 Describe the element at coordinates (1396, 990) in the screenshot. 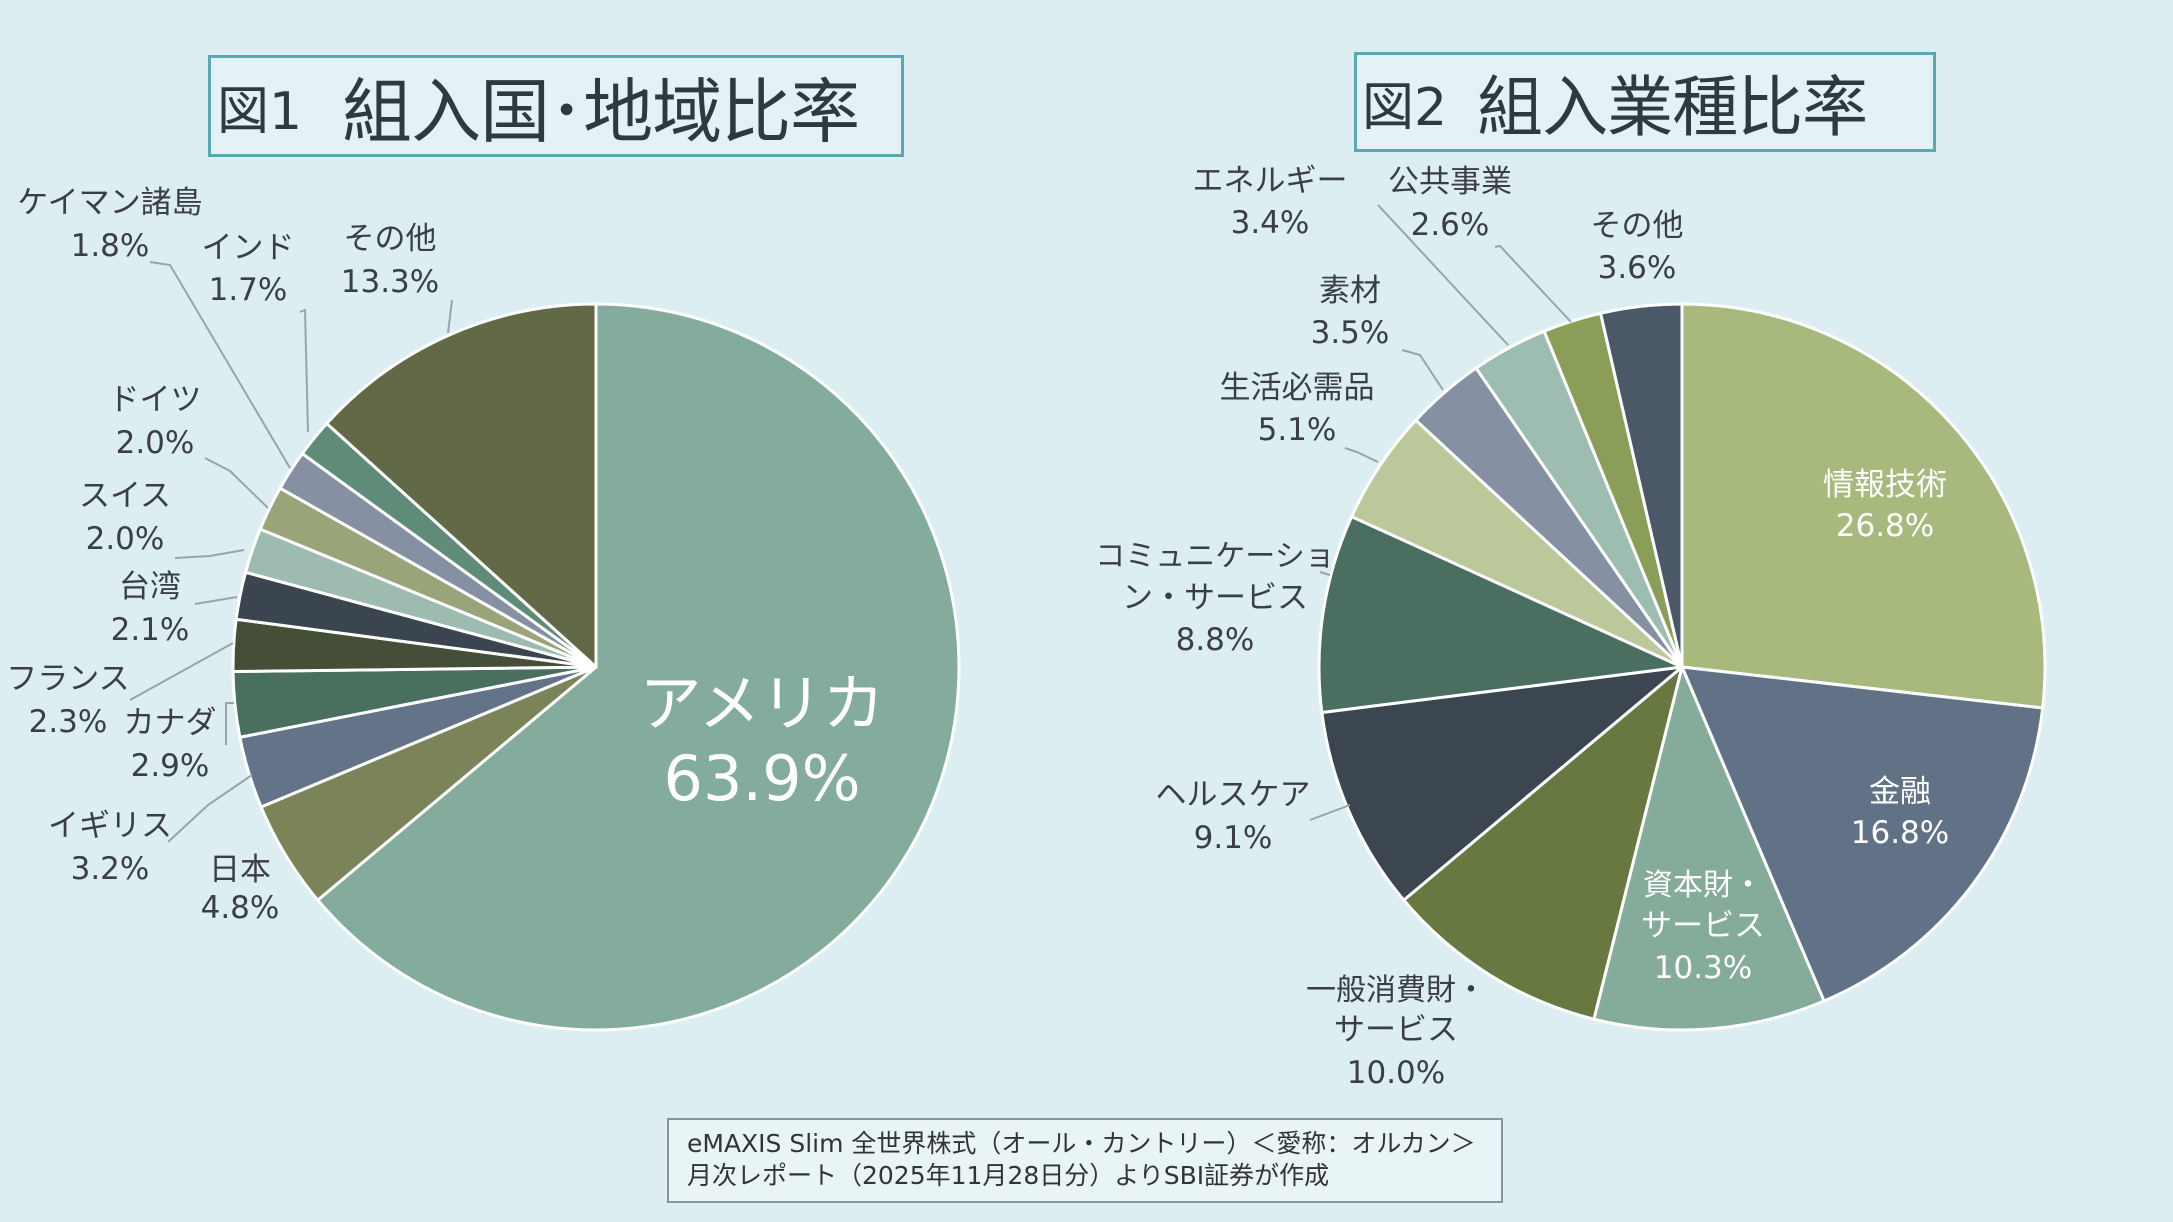

I see `pie2-label-text-consumer-discretionary: 一般消費財・` at that location.